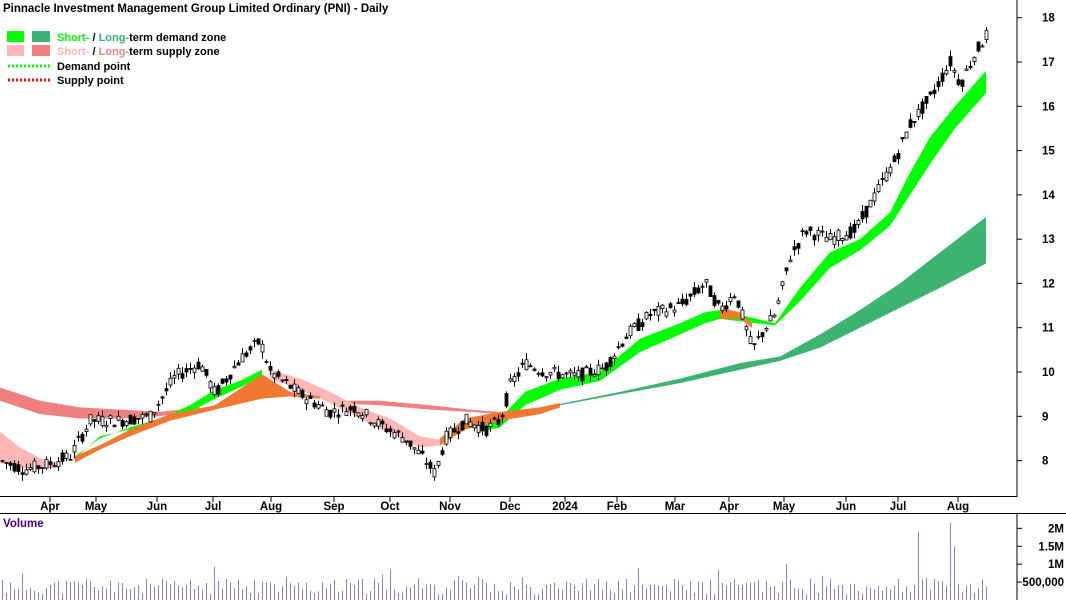  What do you see at coordinates (1048, 152) in the screenshot?
I see `y-tick-label: 15` at bounding box center [1048, 152].